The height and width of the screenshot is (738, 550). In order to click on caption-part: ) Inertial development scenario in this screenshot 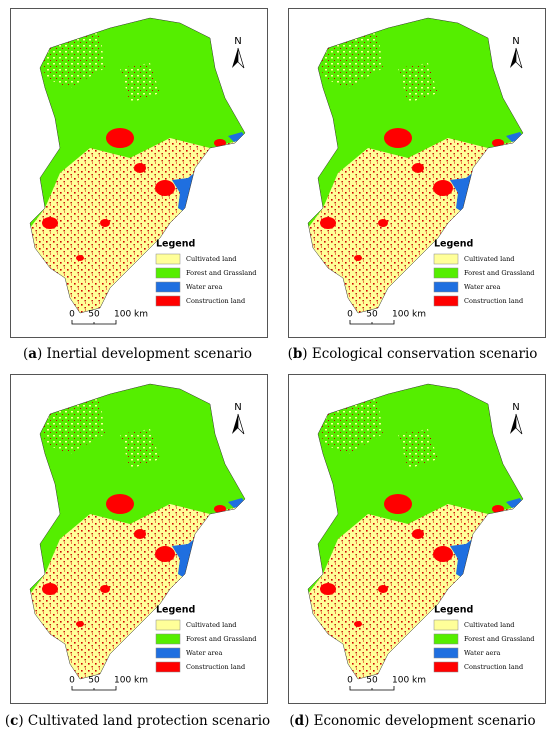, I will do `click(144, 354)`.